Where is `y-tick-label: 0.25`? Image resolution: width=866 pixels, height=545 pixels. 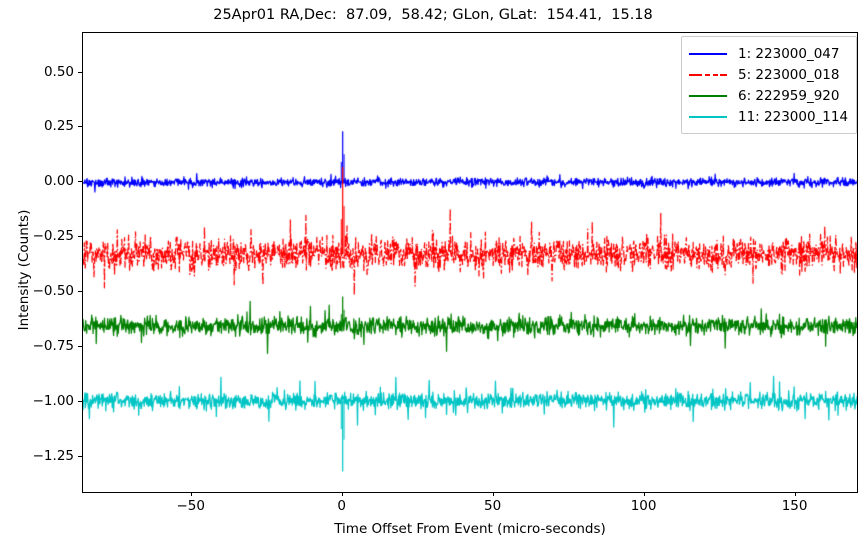
y-tick-label: 0.25 is located at coordinates (58, 126).